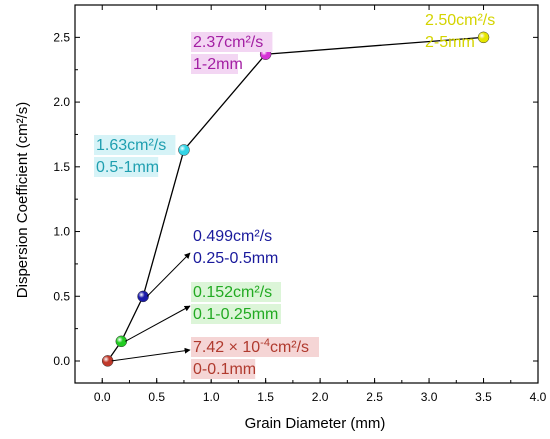 This screenshot has height=439, width=550. I want to click on x-tick-label: 0.5, so click(156, 397).